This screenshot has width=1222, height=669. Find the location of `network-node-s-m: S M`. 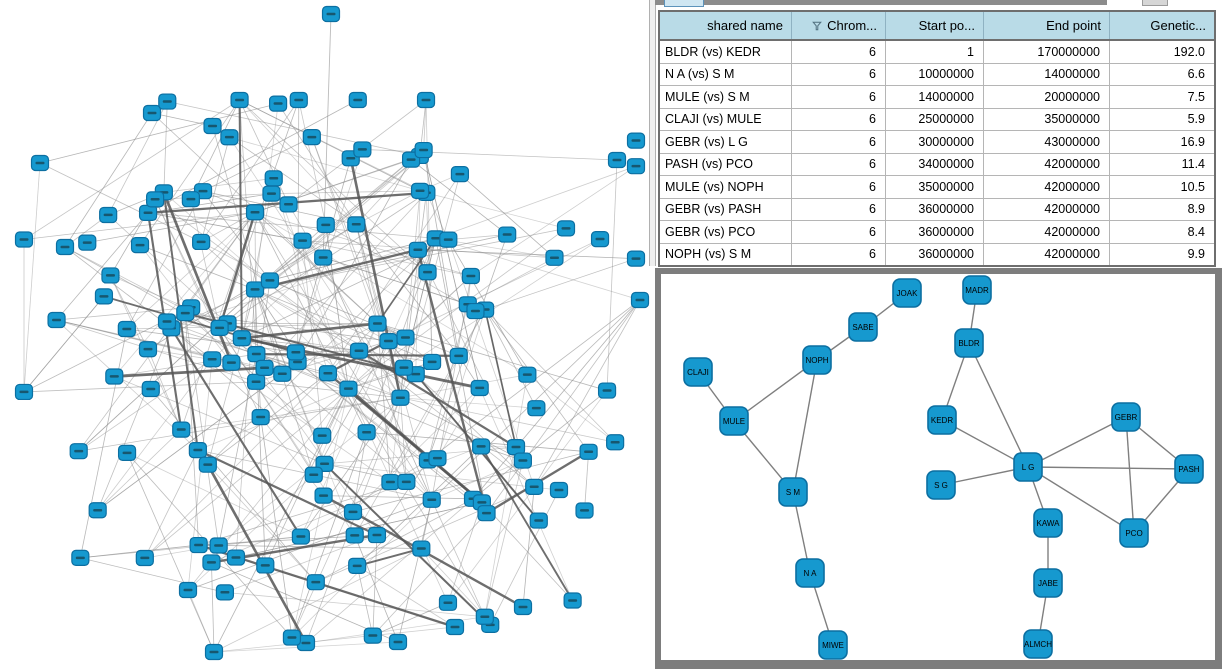

network-node-s-m: S M is located at coordinates (793, 492).